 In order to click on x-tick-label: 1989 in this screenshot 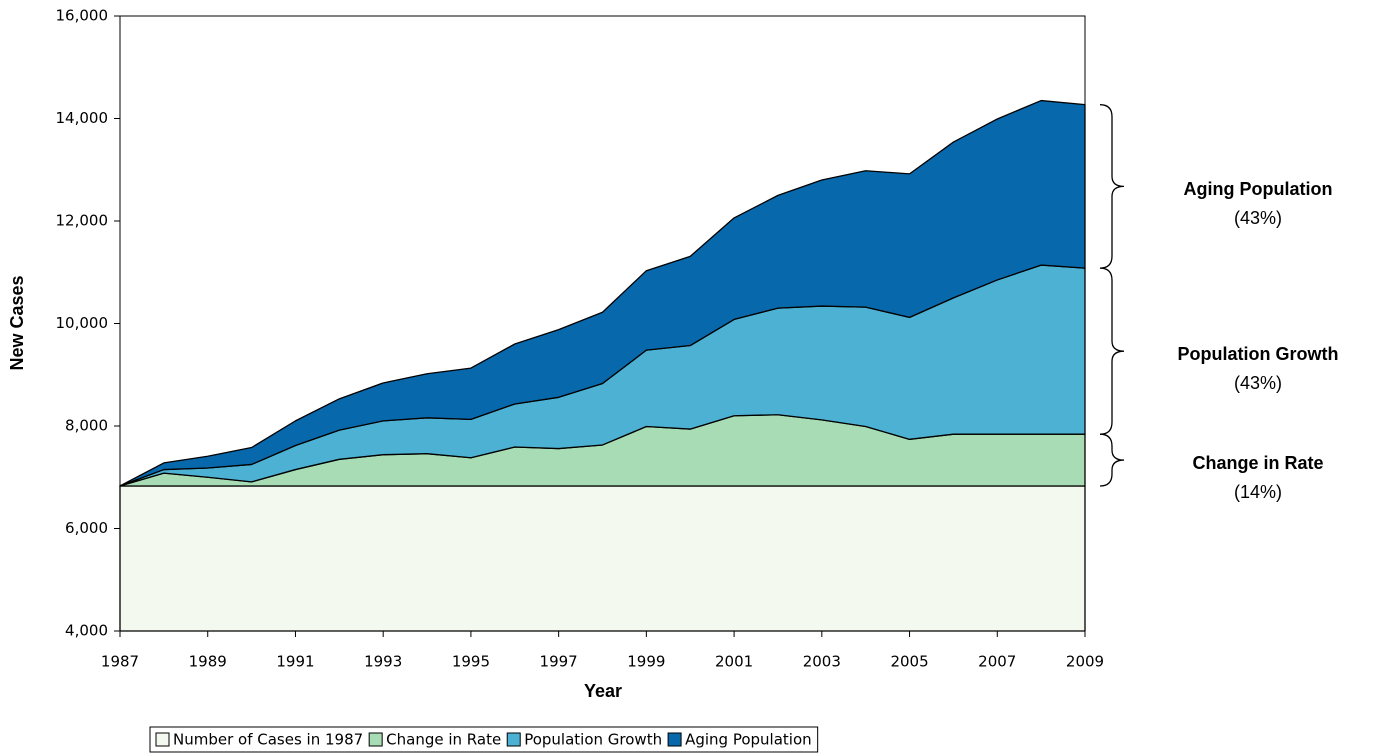, I will do `click(208, 662)`.